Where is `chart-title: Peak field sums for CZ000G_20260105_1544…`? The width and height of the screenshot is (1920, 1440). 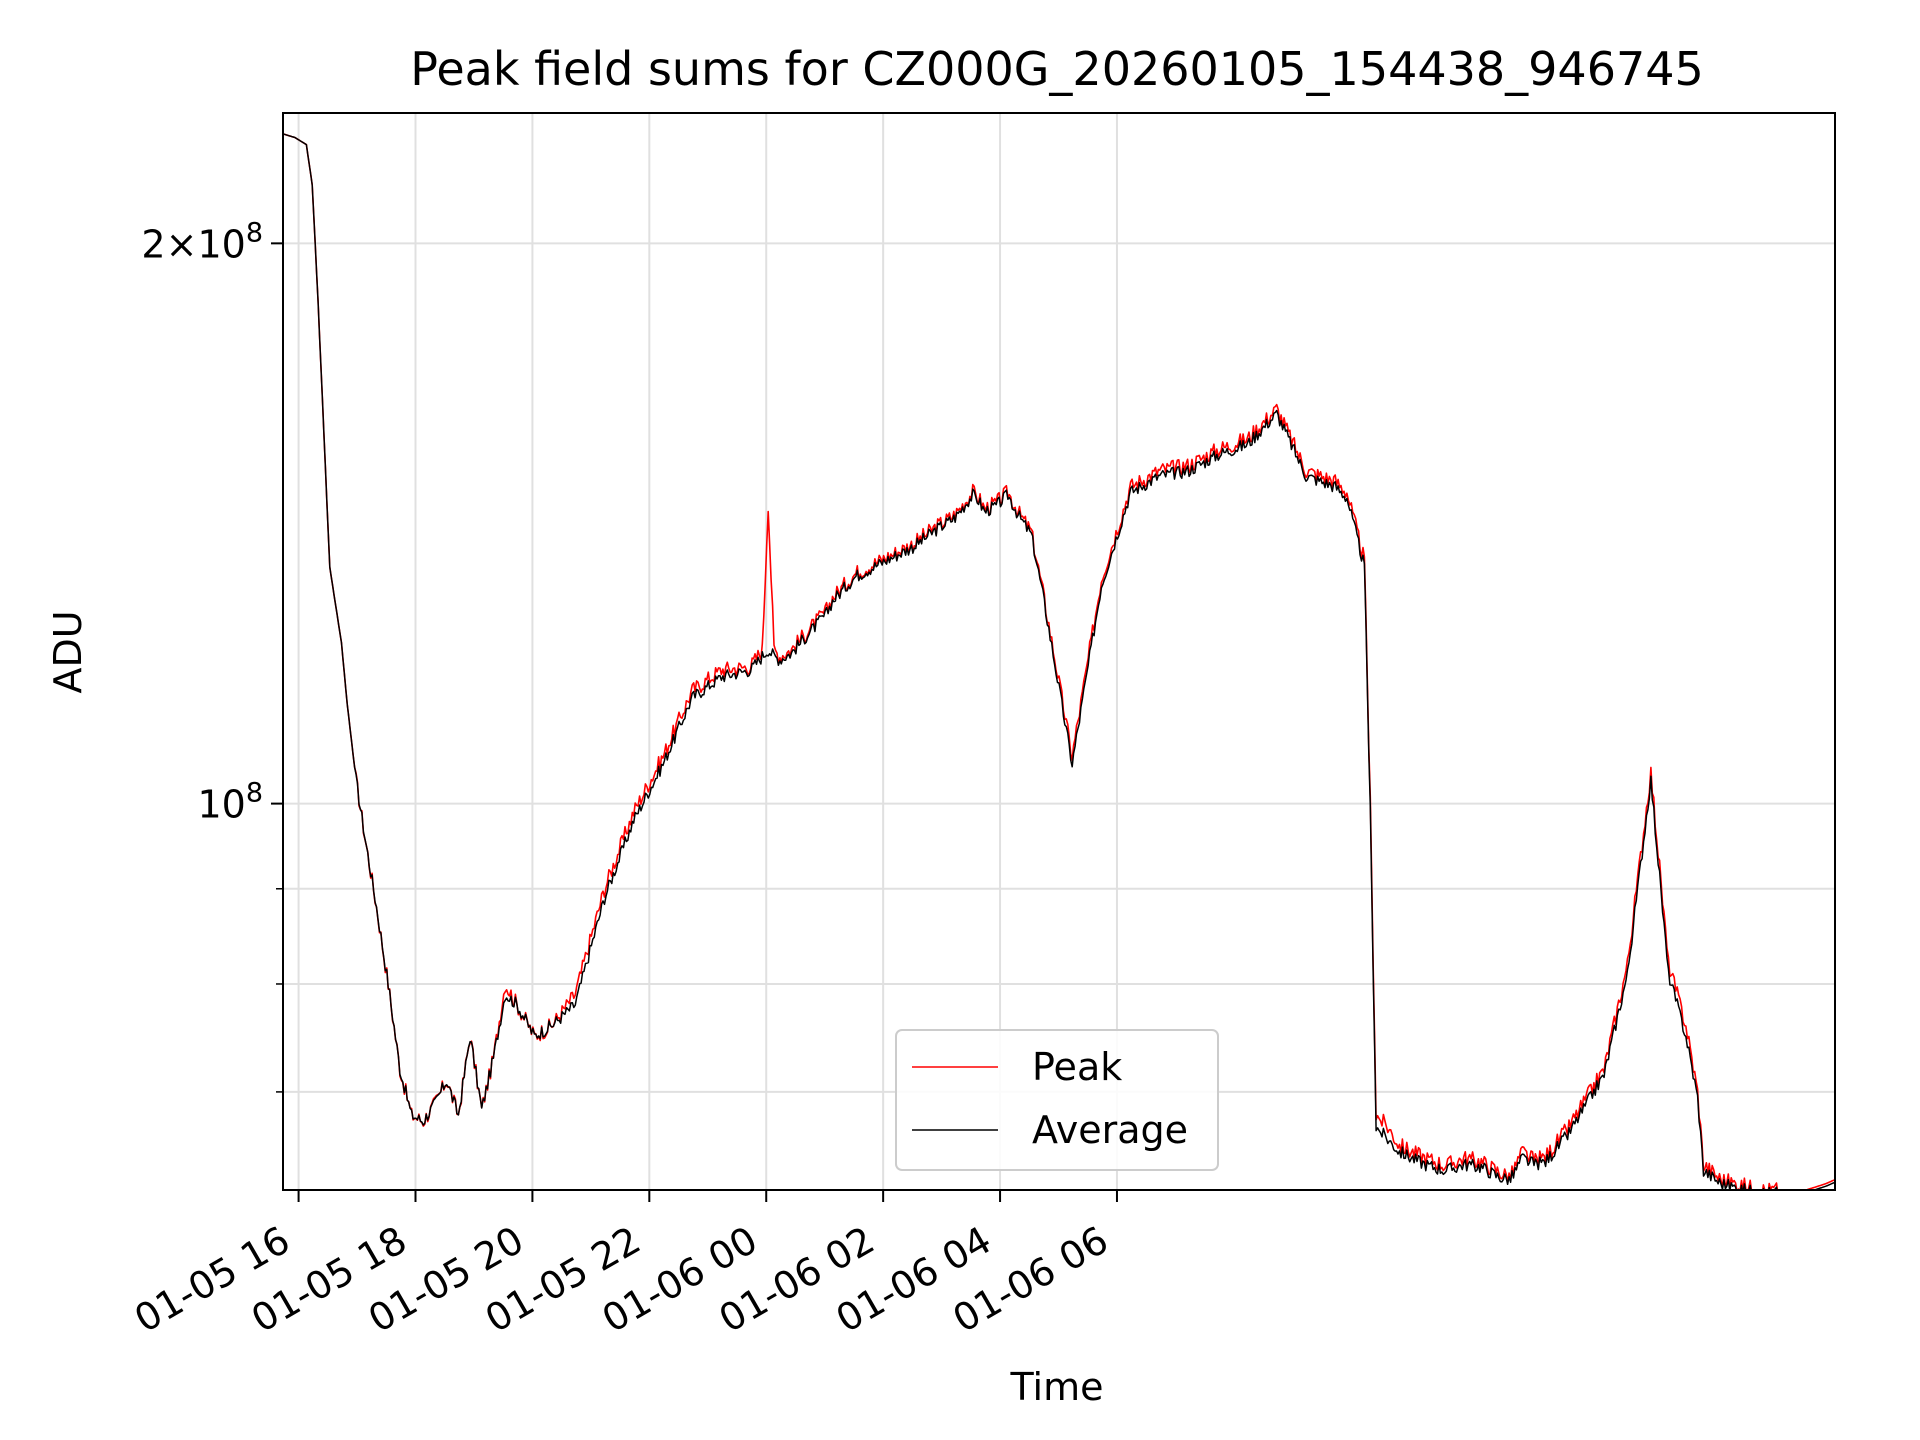 chart-title: Peak field sums for CZ000G_20260105_1544… is located at coordinates (1057, 69).